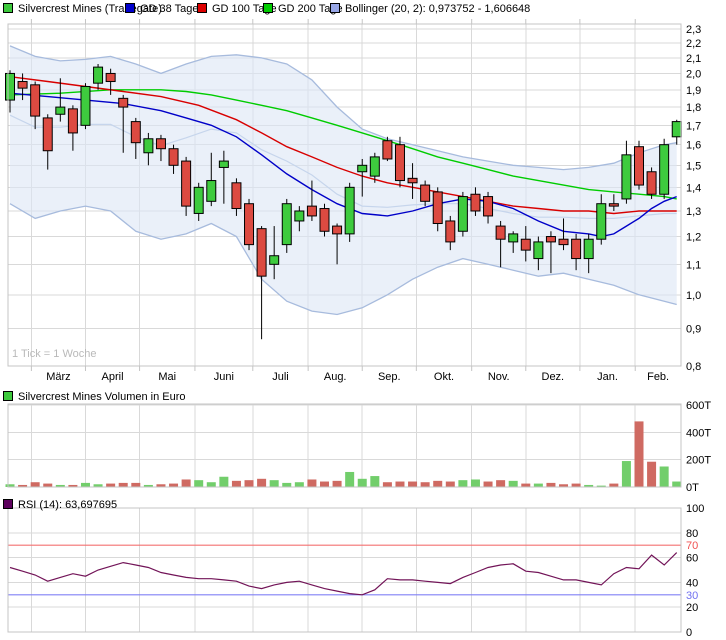  Describe the element at coordinates (224, 377) in the screenshot. I see `month-label: Juni` at that location.